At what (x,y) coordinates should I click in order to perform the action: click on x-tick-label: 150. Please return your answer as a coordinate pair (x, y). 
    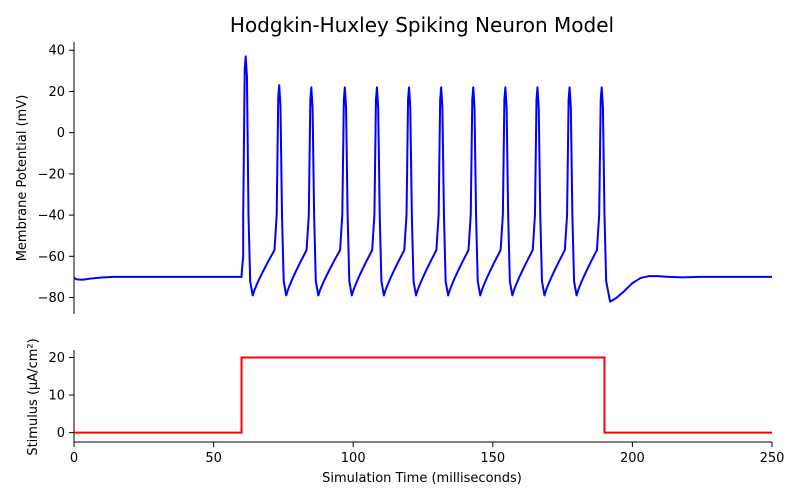
    Looking at the image, I should click on (492, 458).